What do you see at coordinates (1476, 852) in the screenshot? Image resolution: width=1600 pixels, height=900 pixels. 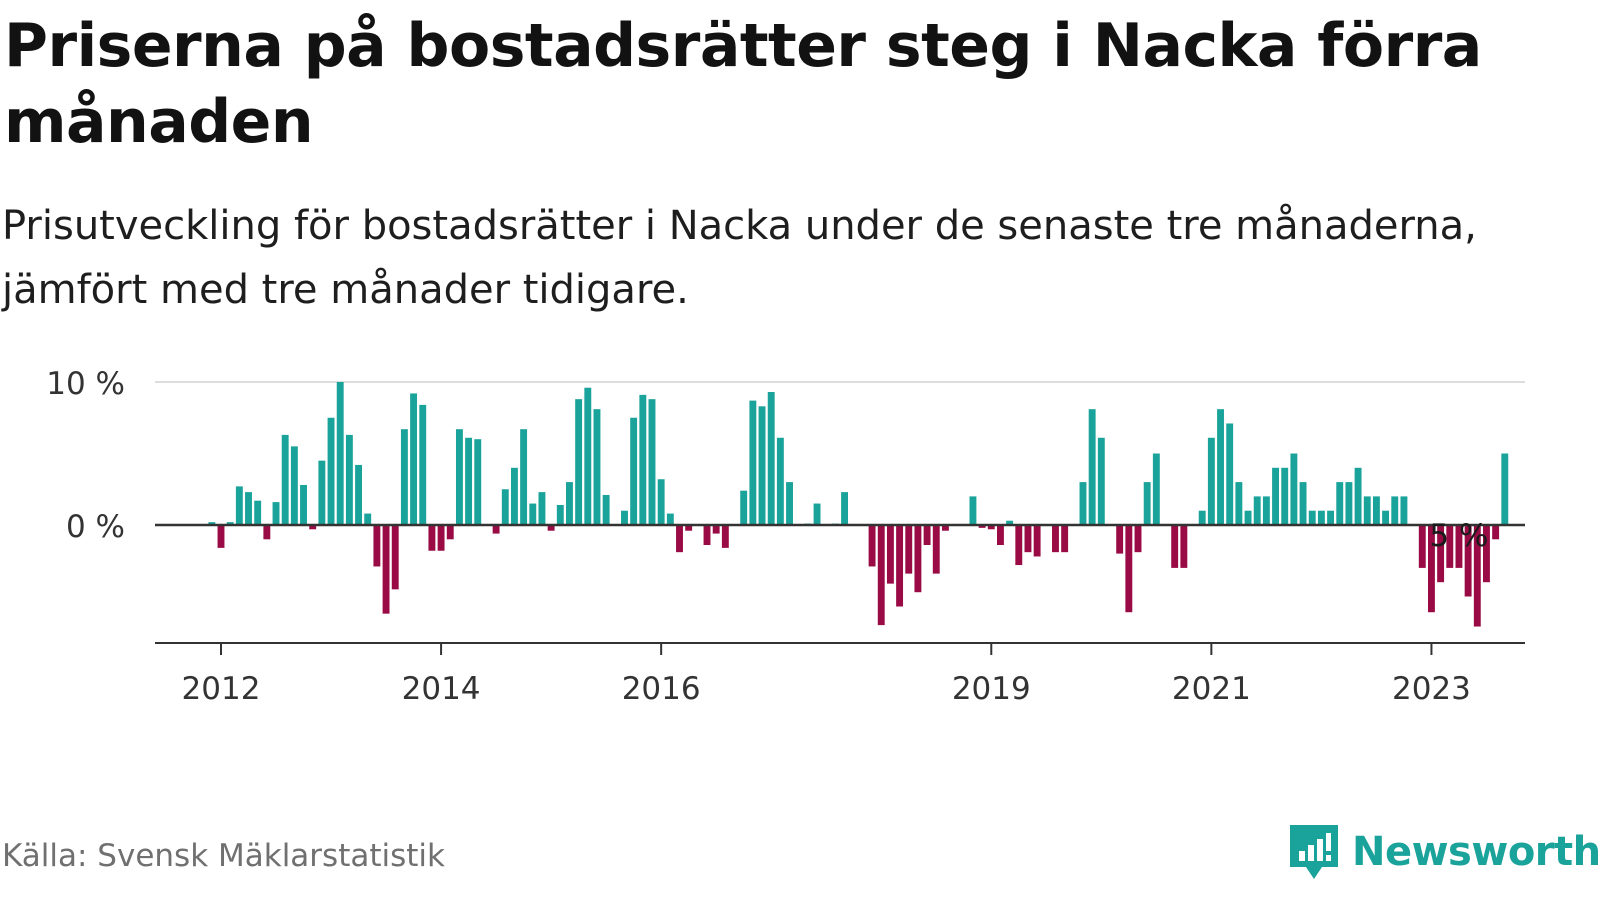 I see `brand-name: Newsworthy` at bounding box center [1476, 852].